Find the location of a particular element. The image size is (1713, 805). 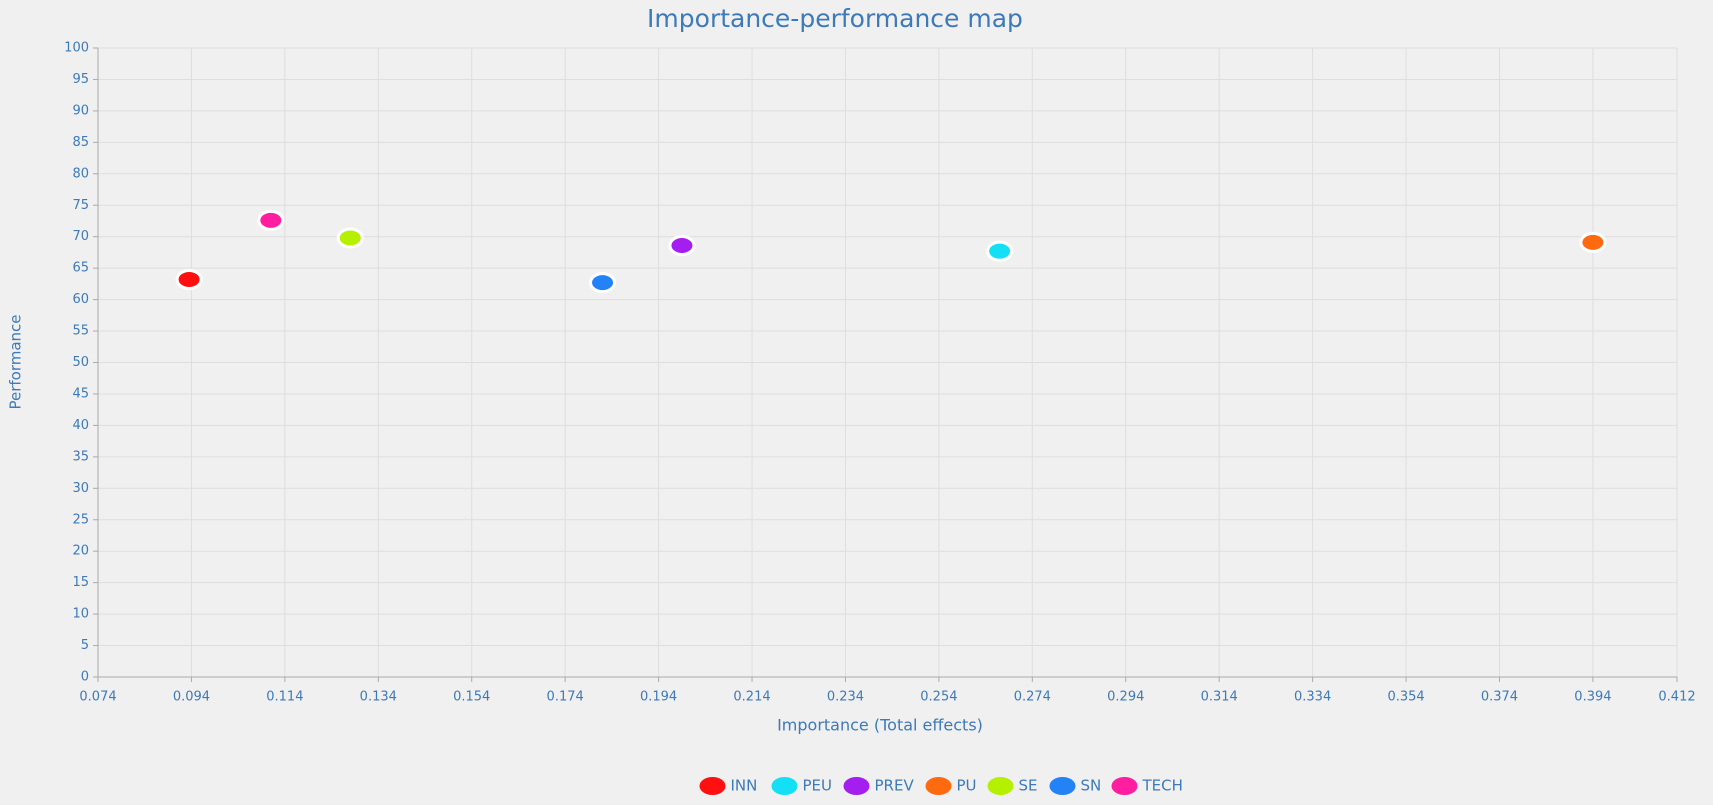

legend-label: PEU is located at coordinates (818, 786).